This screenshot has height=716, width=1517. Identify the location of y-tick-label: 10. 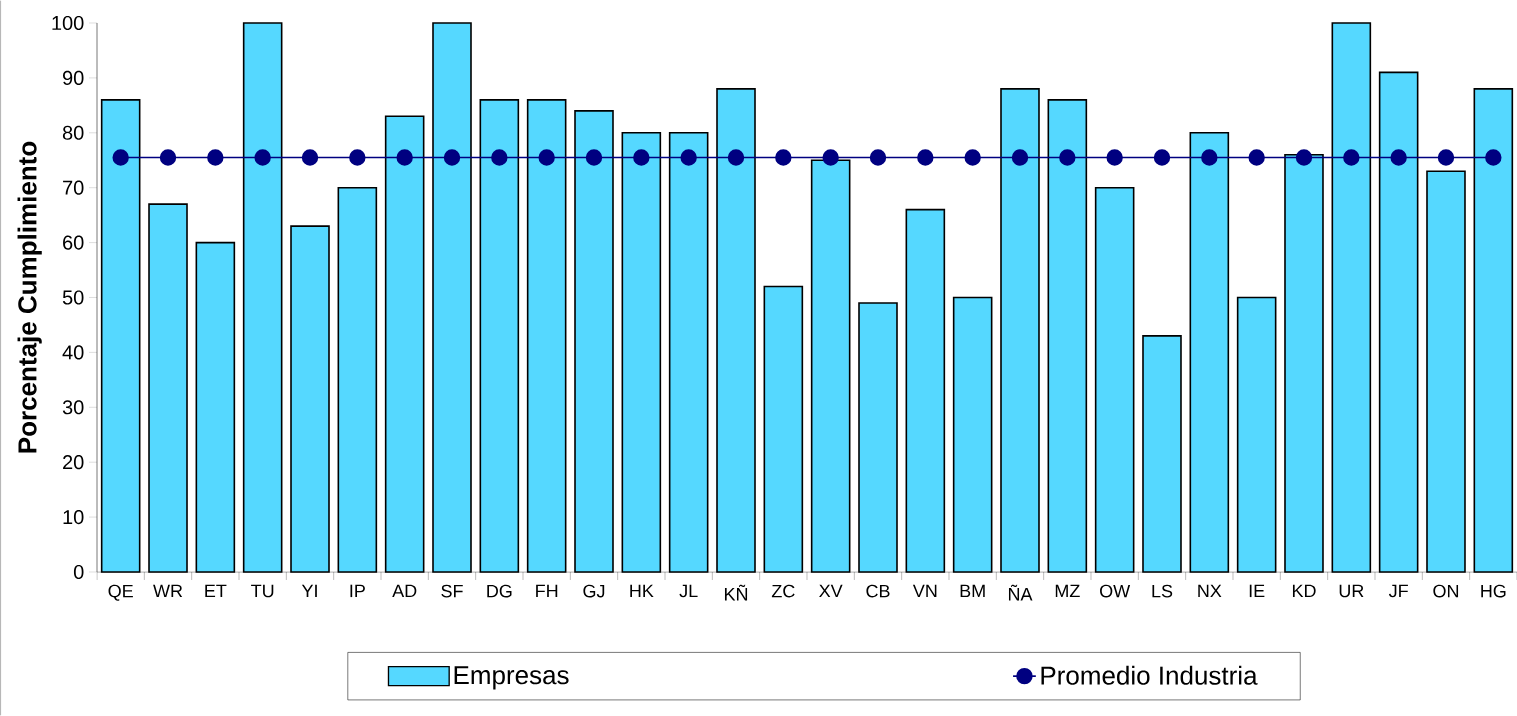
(73, 517).